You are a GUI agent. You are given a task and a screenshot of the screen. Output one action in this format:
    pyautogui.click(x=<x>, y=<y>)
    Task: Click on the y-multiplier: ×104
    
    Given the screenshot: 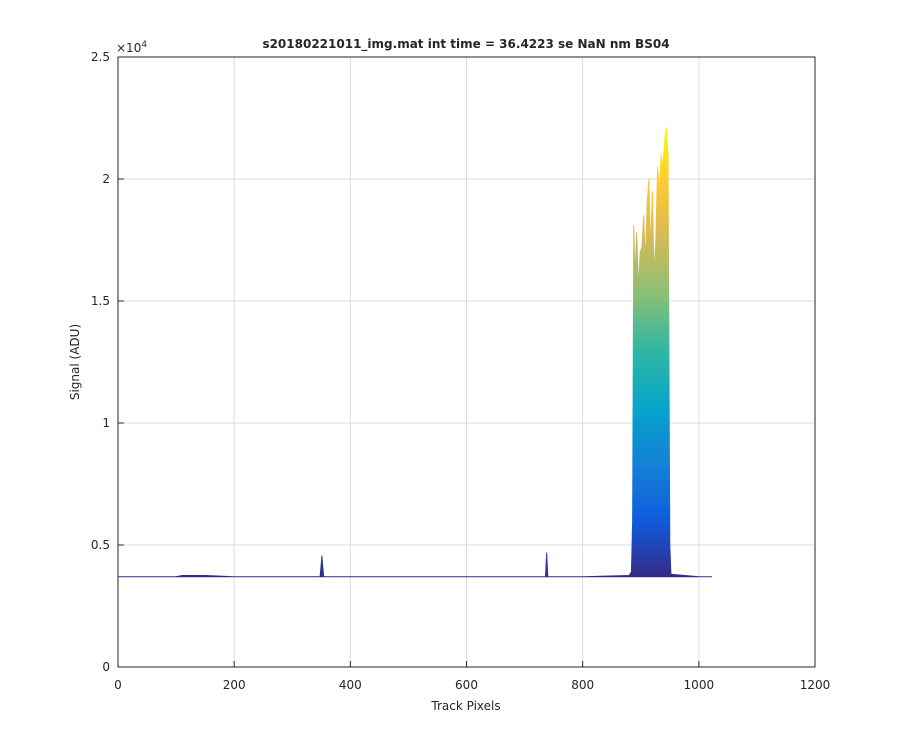 What is the action you would take?
    pyautogui.click(x=131, y=47)
    